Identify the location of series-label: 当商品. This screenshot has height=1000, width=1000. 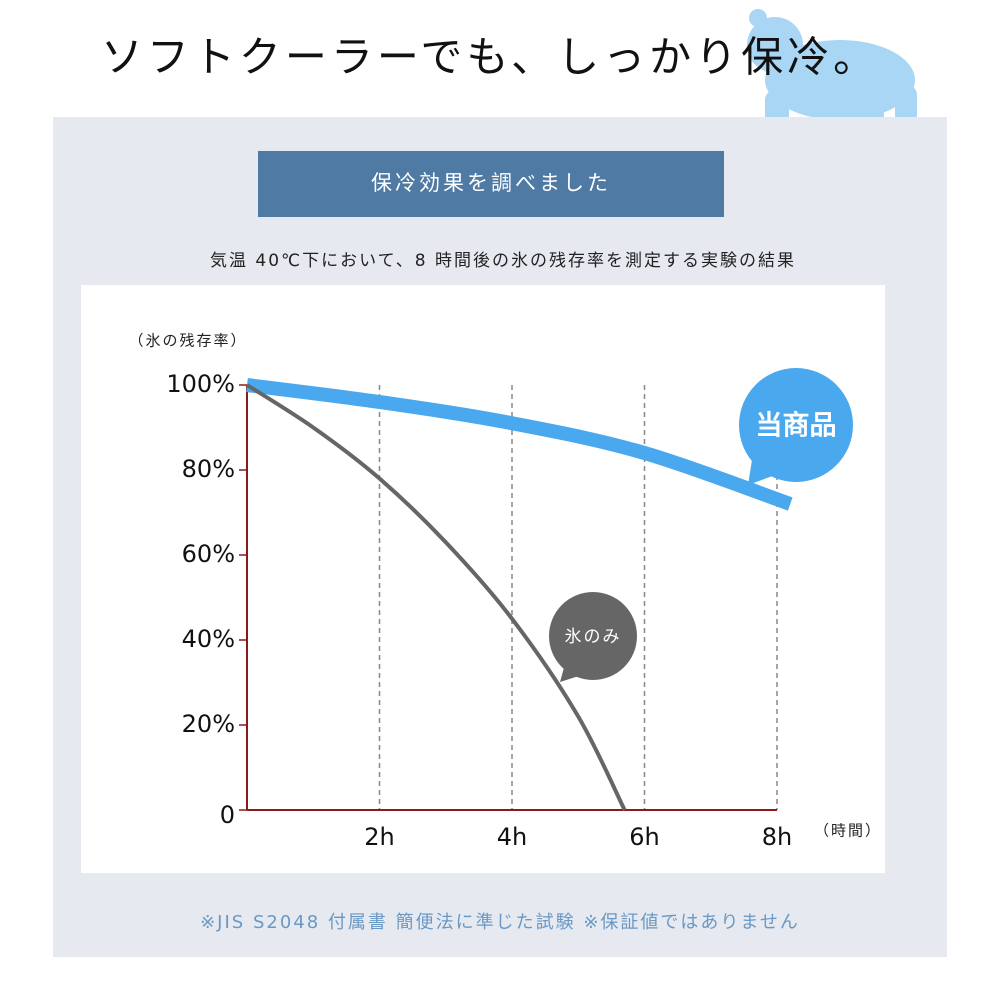
(796, 426).